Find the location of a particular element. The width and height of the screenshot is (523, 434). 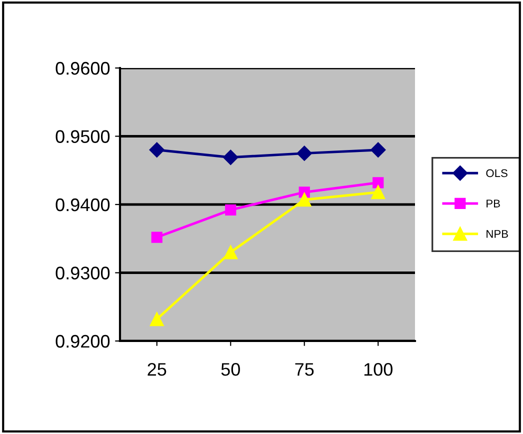

y-tick-label: 0.9600 is located at coordinates (83, 68).